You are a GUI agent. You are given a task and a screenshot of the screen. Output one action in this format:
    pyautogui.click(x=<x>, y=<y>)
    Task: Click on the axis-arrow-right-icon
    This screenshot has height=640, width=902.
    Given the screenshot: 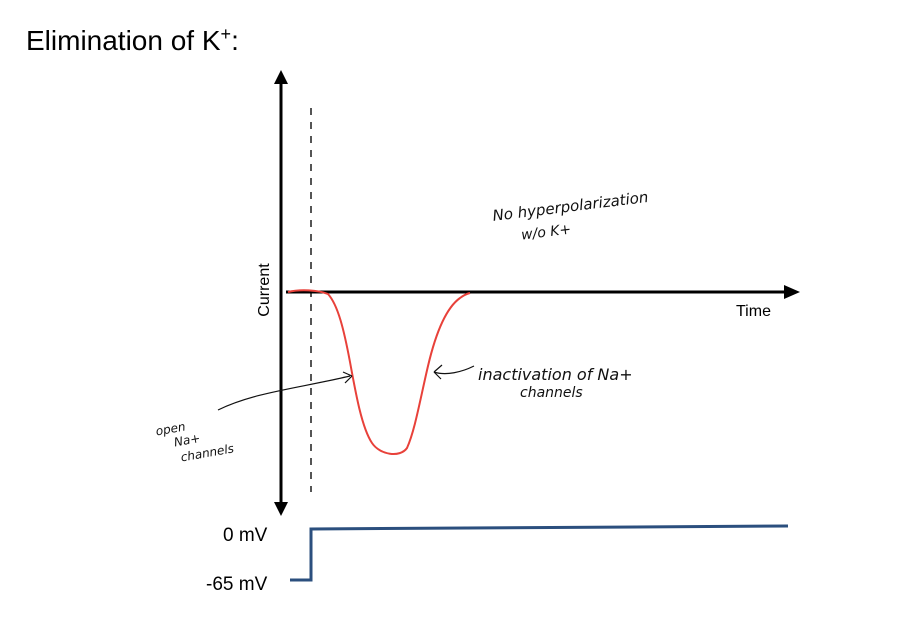 What is the action you would take?
    pyautogui.click(x=792, y=292)
    